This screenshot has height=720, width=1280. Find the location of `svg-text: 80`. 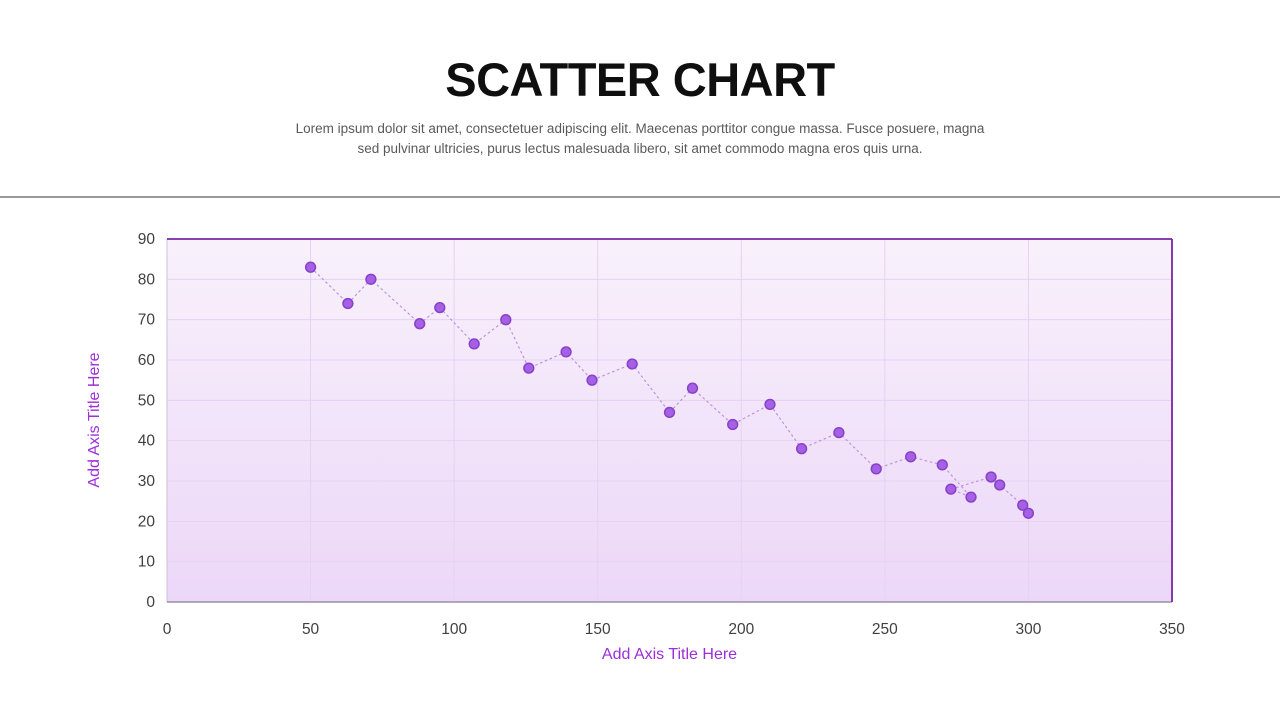

svg-text: 80 is located at coordinates (147, 279).